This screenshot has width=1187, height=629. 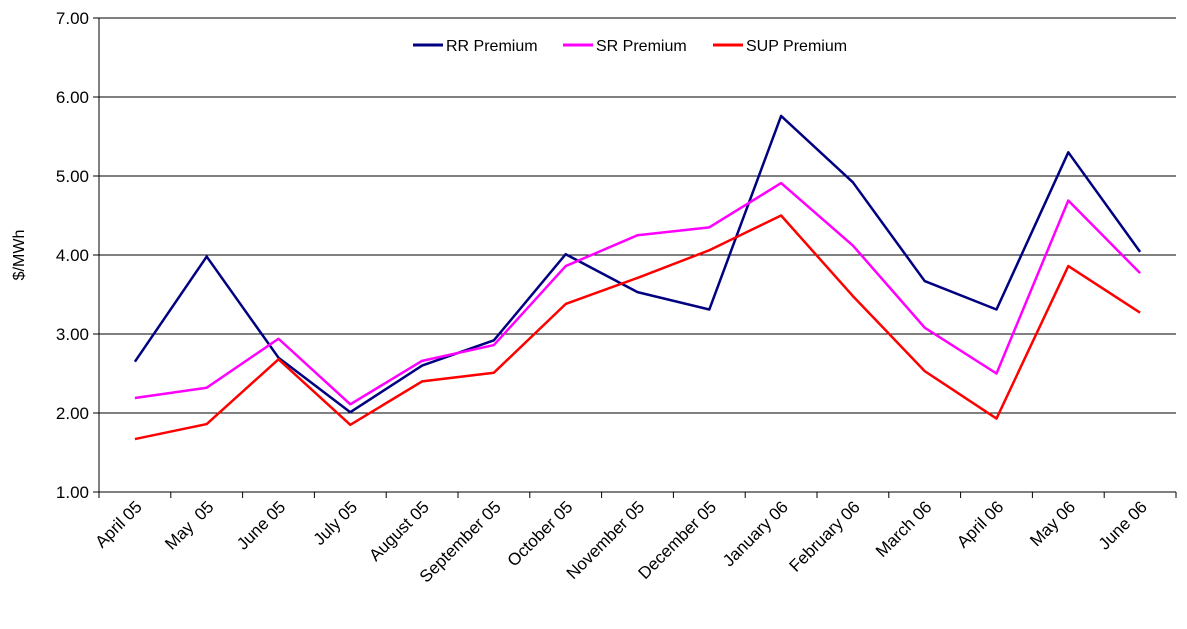 I want to click on x-tick-label: May 06, so click(x=1052, y=523).